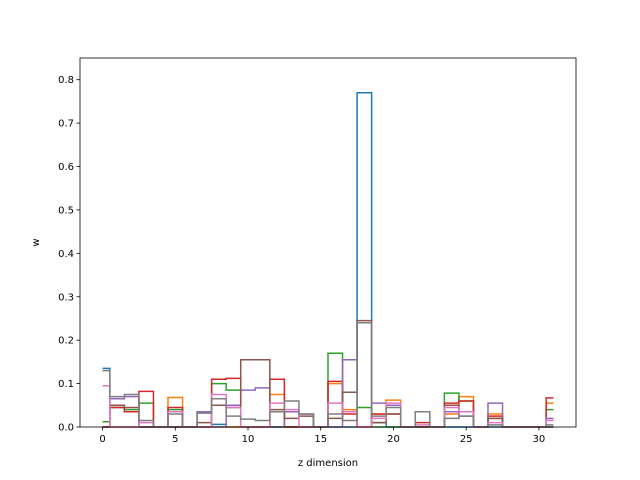 The image size is (640, 480). I want to click on y-tick-label: 0.4, so click(66, 254).